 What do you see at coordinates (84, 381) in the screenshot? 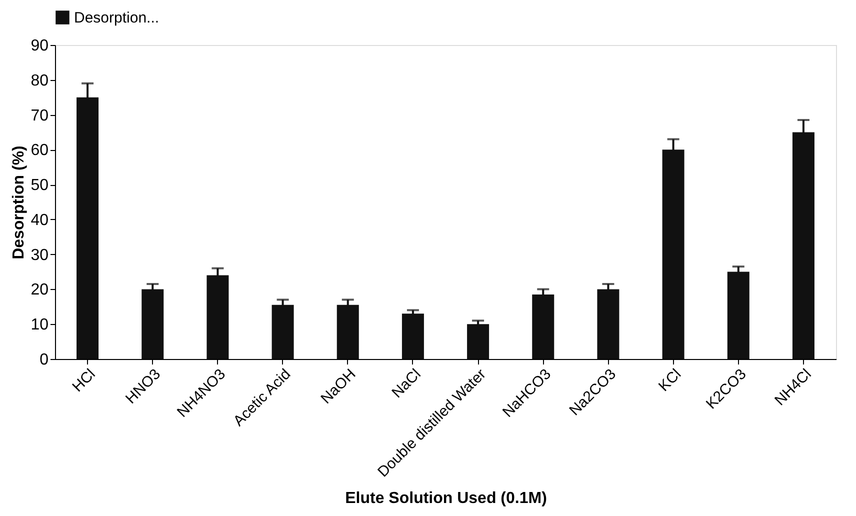
I see `x-tick-label: HCl` at bounding box center [84, 381].